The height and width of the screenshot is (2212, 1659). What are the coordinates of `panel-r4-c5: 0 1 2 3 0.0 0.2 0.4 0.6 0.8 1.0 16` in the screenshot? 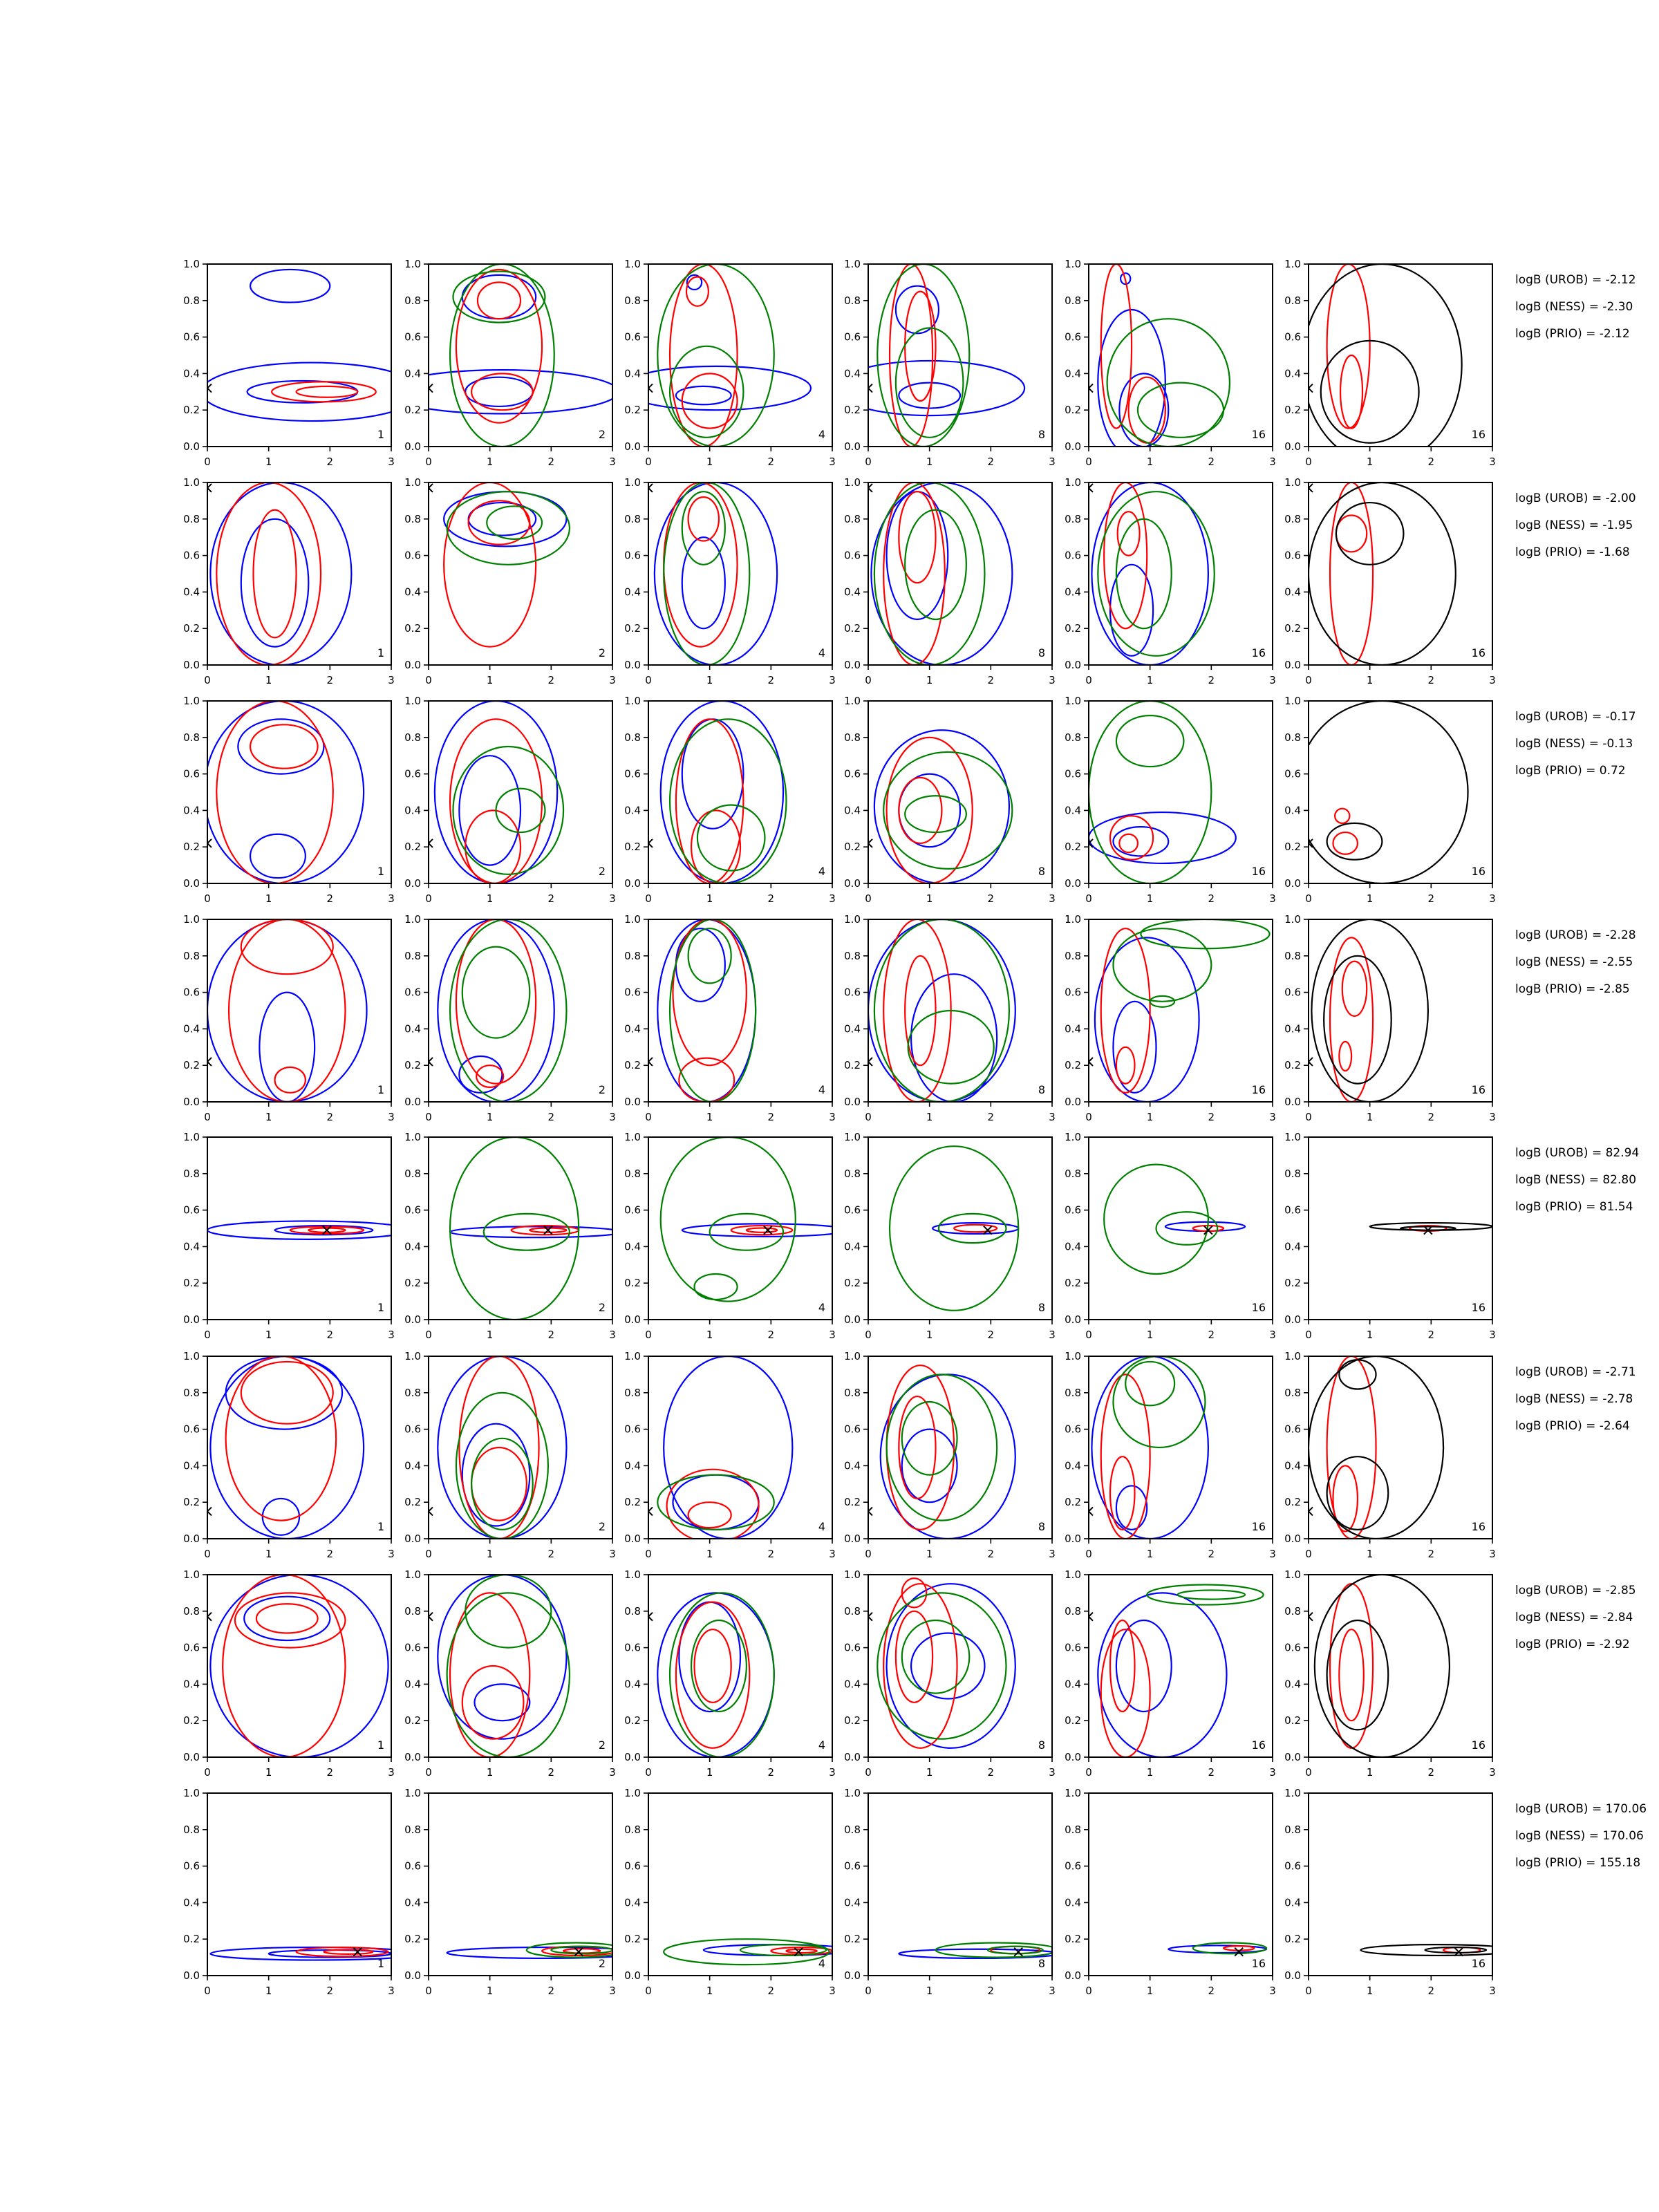 It's located at (1390, 1236).